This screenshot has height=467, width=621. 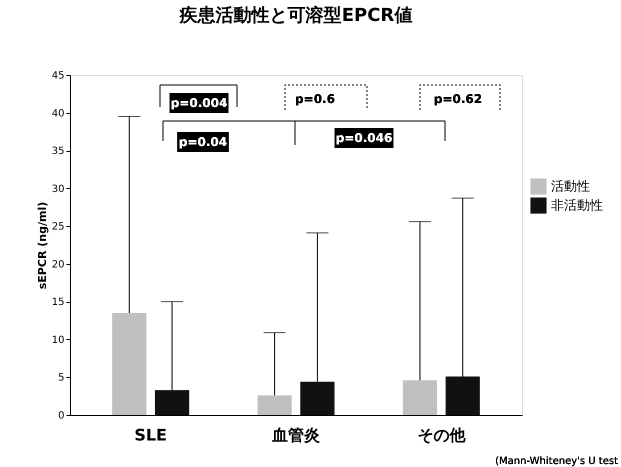 What do you see at coordinates (58, 340) in the screenshot?
I see `y-tick-label: 10` at bounding box center [58, 340].